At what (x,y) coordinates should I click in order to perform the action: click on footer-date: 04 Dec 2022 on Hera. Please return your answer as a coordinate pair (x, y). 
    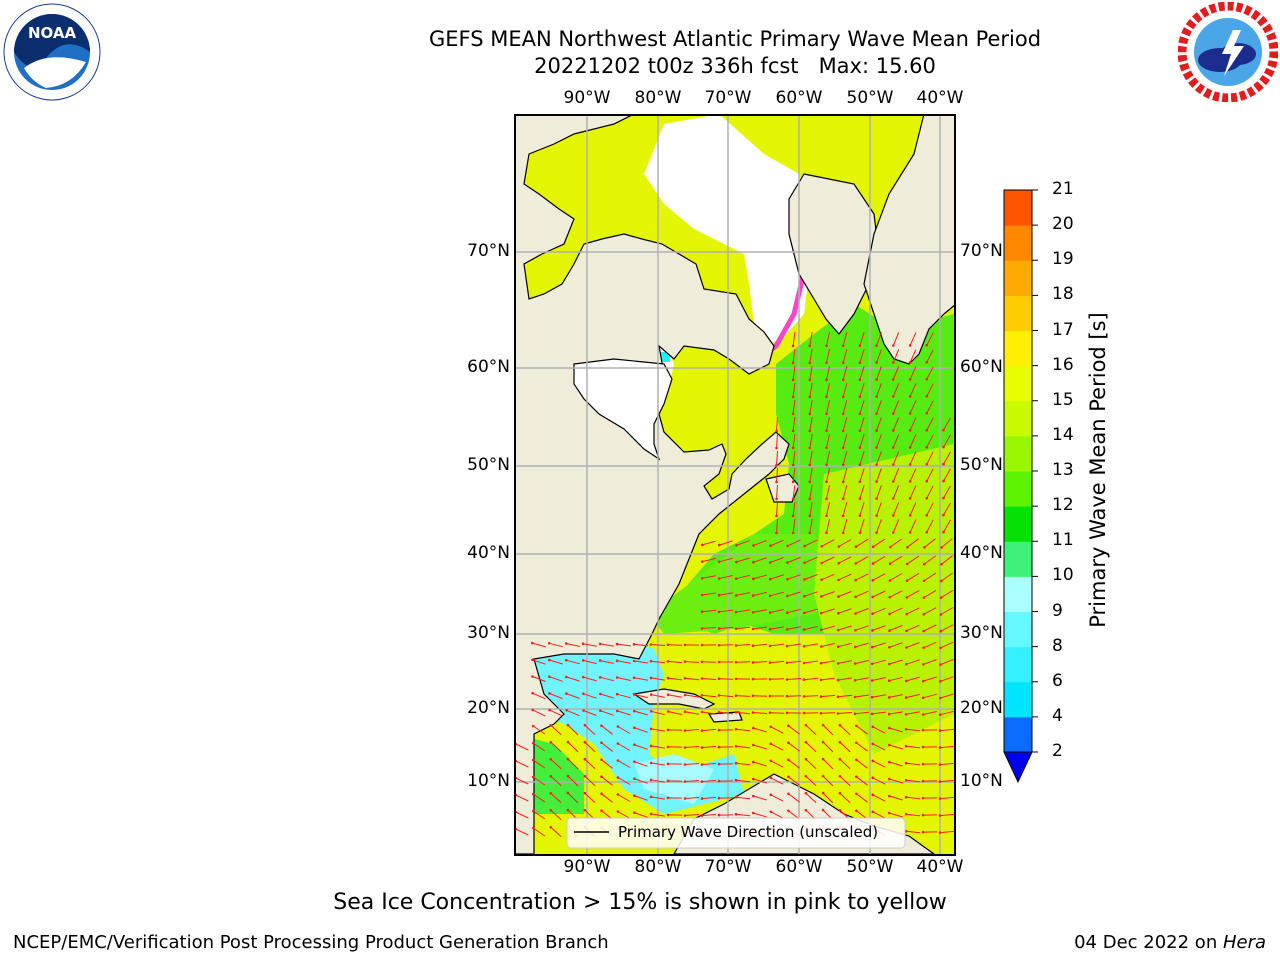
    Looking at the image, I should click on (1170, 942).